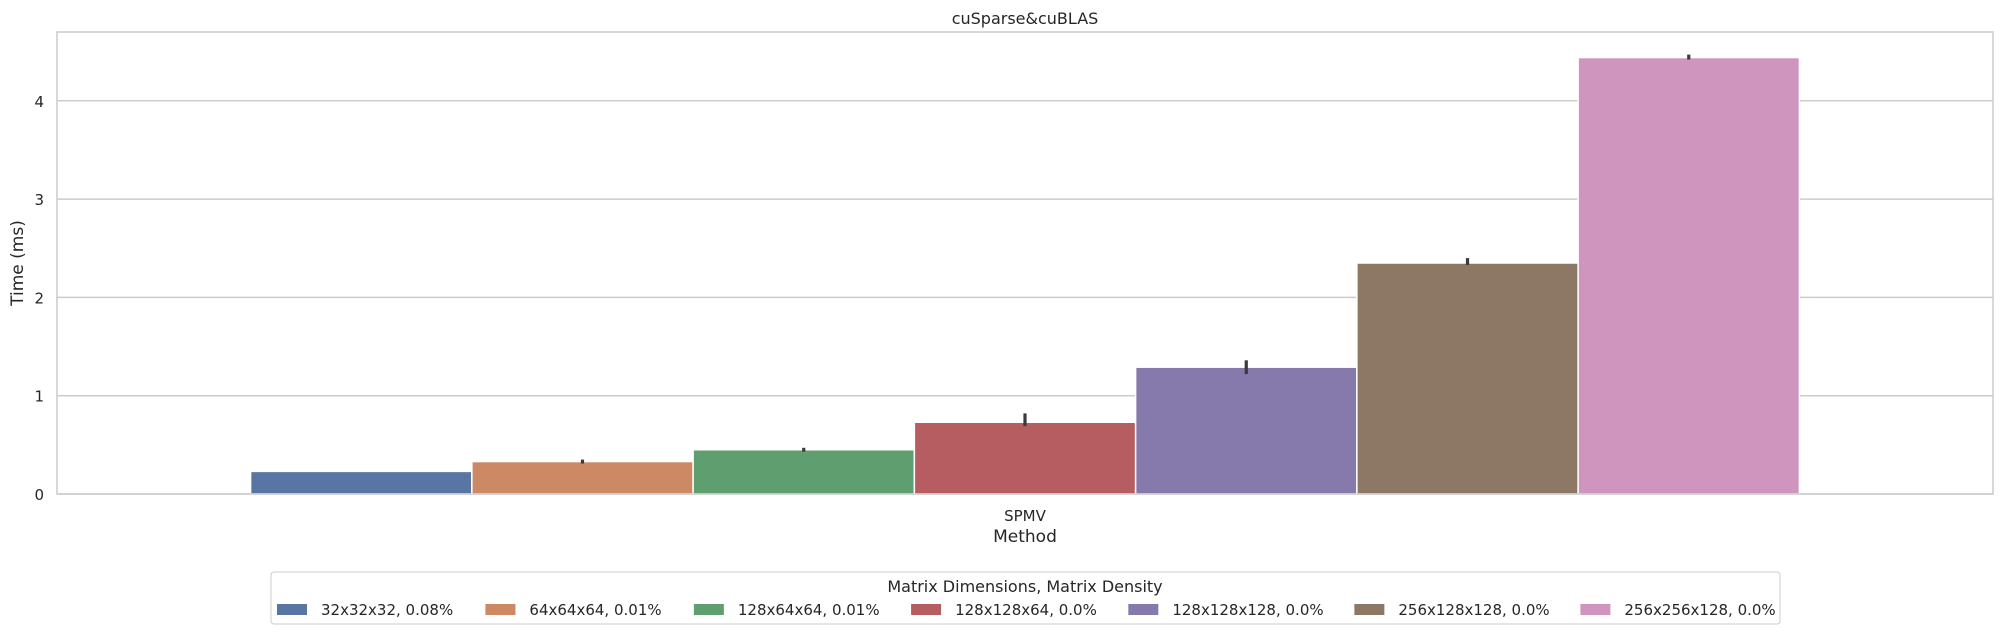 This screenshot has width=2004, height=639. What do you see at coordinates (1025, 18) in the screenshot?
I see `chart-title: cuSparse&cuBLAS` at bounding box center [1025, 18].